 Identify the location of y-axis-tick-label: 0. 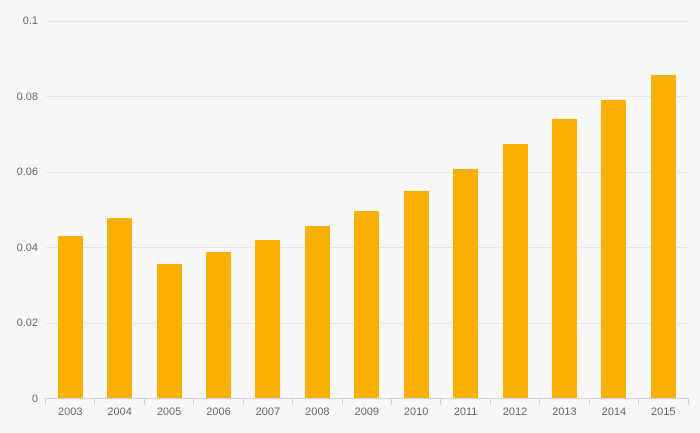
(34, 398).